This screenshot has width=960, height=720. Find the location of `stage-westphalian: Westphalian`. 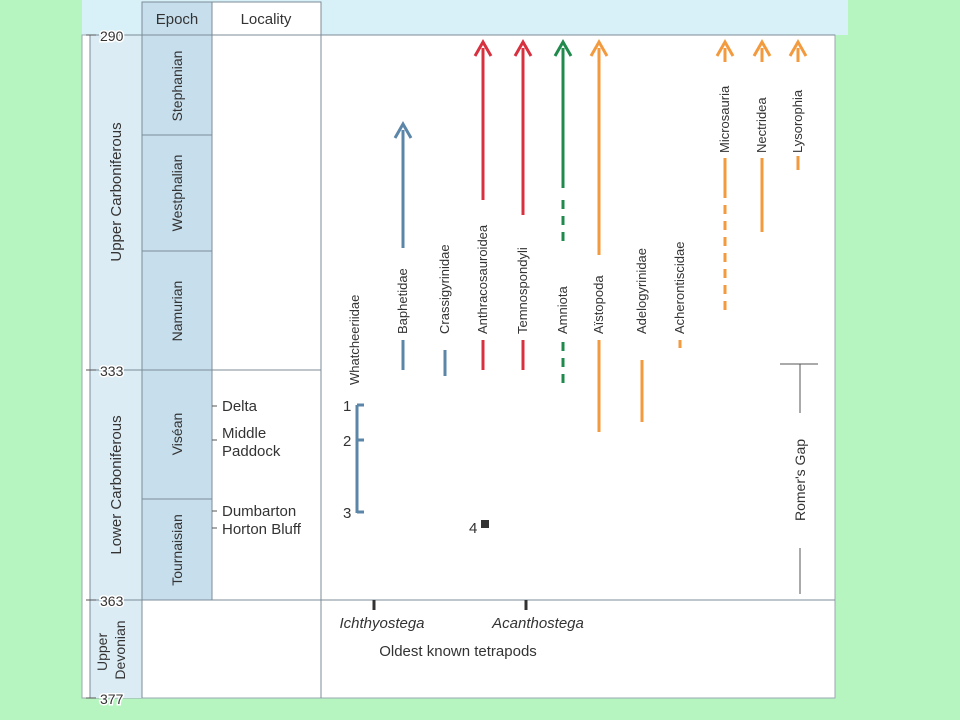

stage-westphalian: Westphalian is located at coordinates (177, 193).